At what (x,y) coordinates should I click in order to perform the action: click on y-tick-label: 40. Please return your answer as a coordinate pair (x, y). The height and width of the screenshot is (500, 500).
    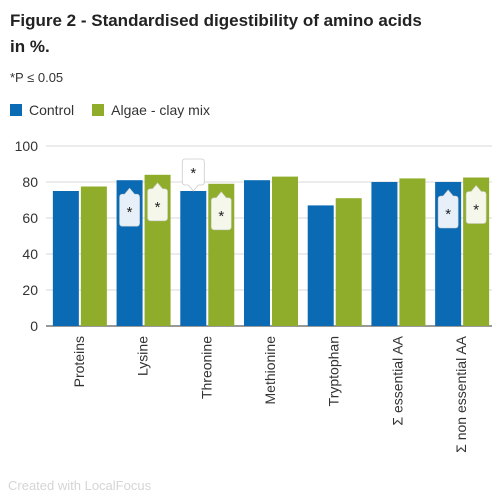
    Looking at the image, I should click on (30, 254).